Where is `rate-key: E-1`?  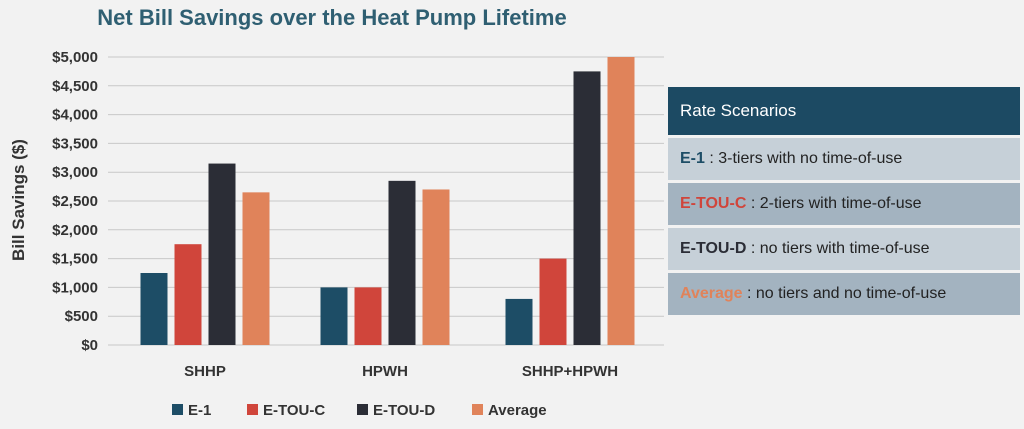 rate-key: E-1 is located at coordinates (692, 158).